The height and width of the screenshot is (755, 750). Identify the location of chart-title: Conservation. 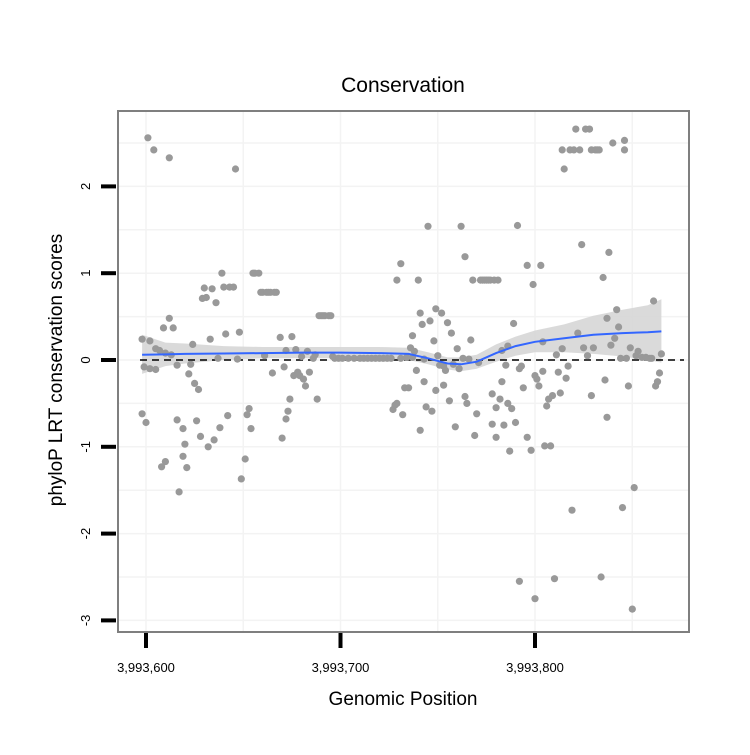
(403, 85).